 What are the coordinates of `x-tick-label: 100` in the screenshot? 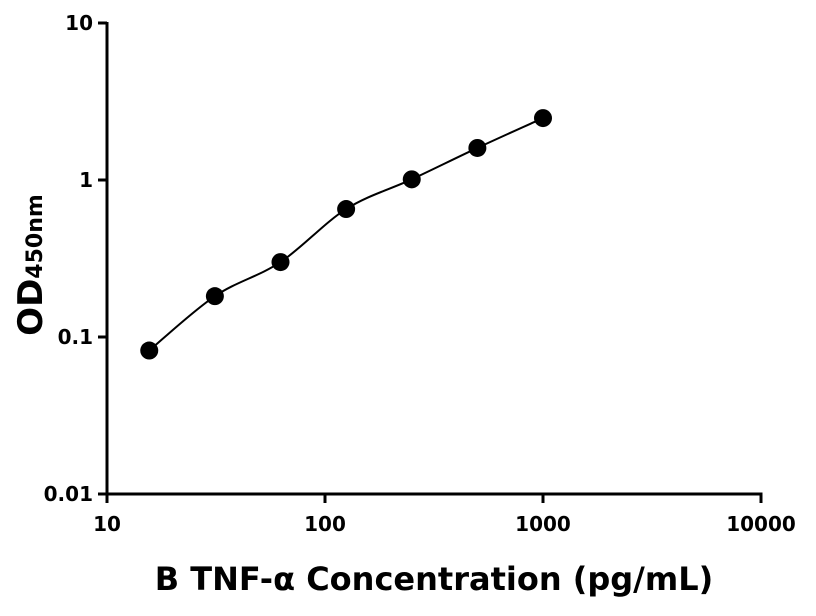 It's located at (325, 524).